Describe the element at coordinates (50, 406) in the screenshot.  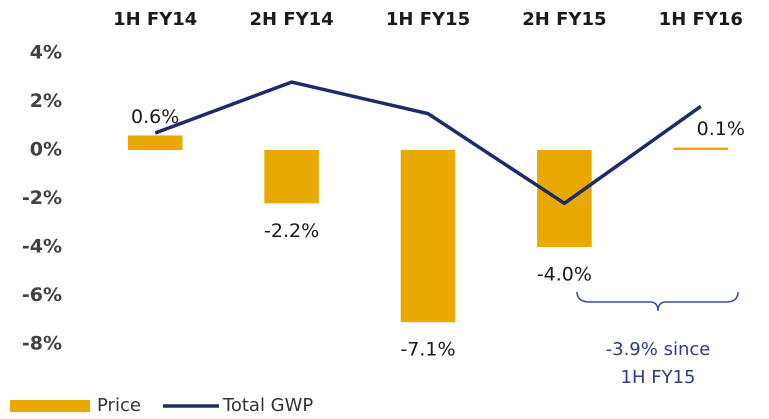
I see `legend-swatch` at that location.